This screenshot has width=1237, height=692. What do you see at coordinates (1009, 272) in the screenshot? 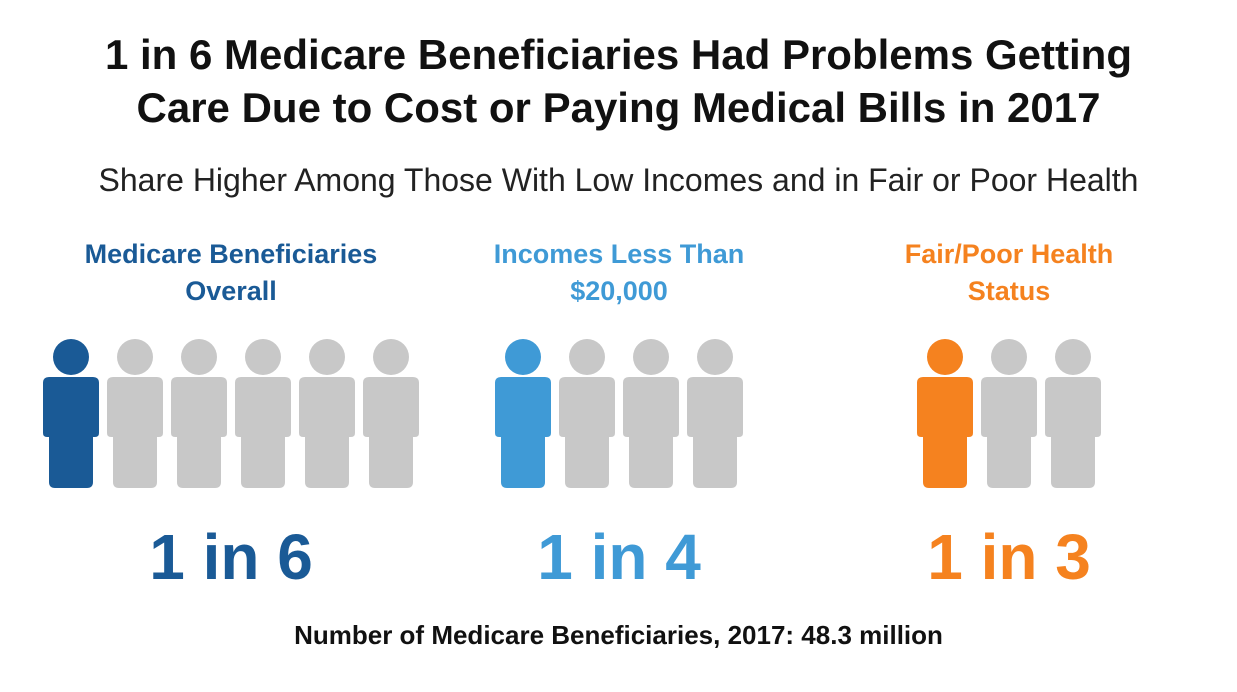
I see `group-label: Fair/Poor Health Status` at bounding box center [1009, 272].